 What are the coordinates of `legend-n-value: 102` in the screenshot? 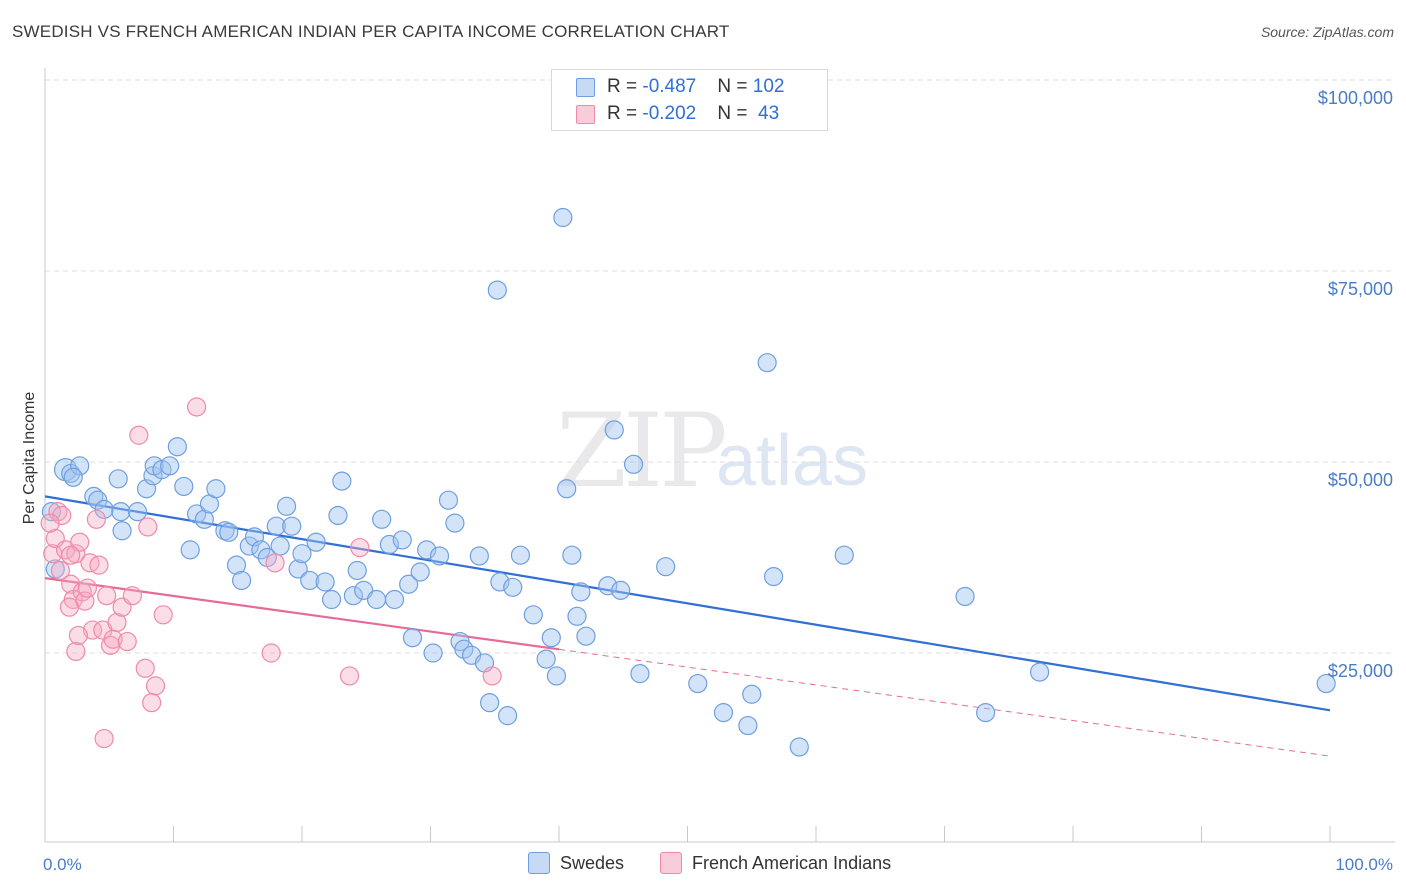 It's located at (768, 86).